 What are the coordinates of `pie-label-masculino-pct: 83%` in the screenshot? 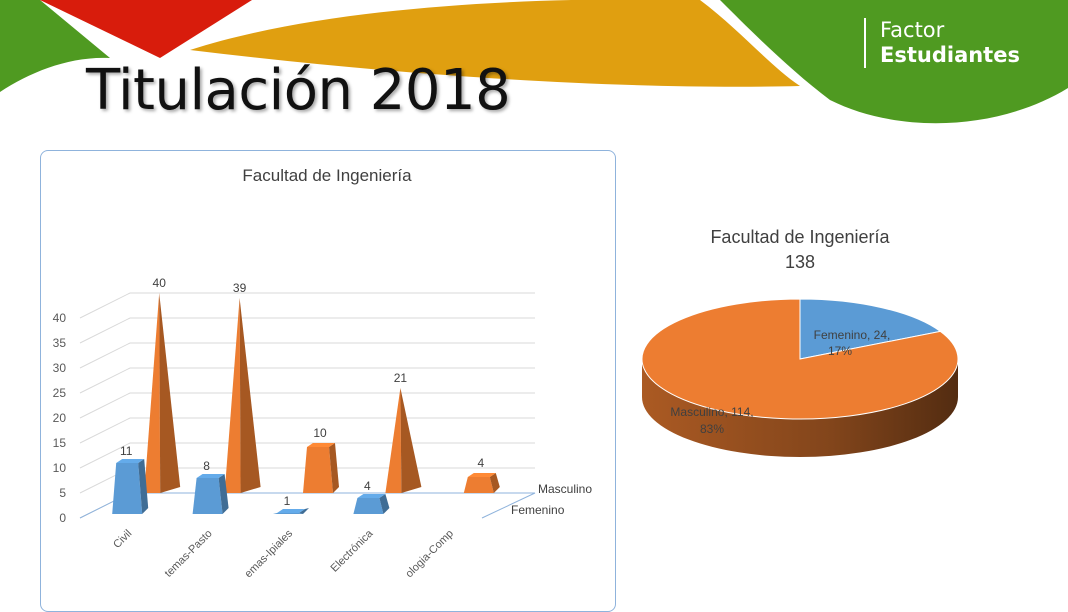 It's located at (712, 429).